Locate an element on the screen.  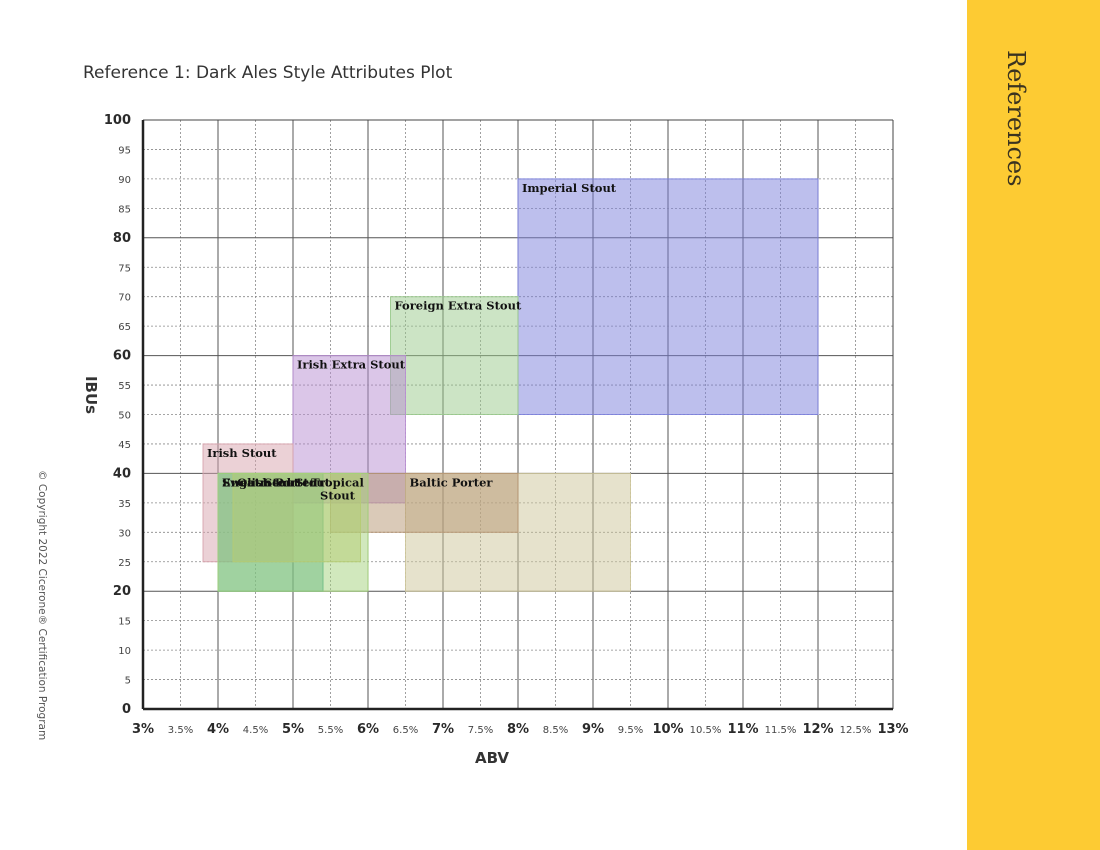
y-tick-label-6: 30 is located at coordinates (124, 533).